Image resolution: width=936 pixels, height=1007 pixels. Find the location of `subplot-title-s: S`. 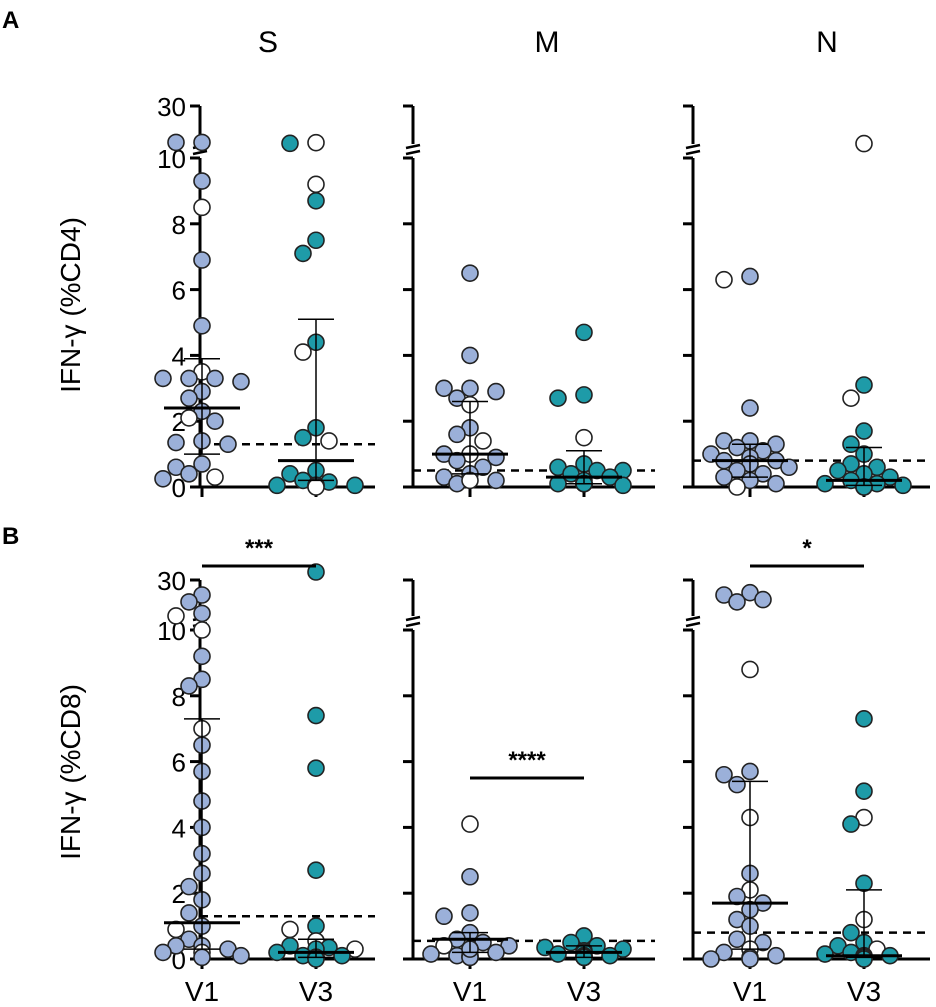

subplot-title-s: S is located at coordinates (268, 42).